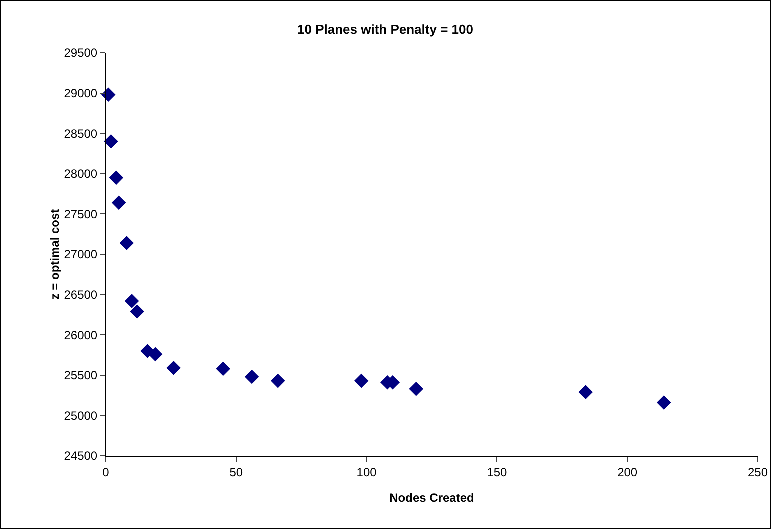 The height and width of the screenshot is (529, 771). I want to click on x-tick-label: 50, so click(237, 472).